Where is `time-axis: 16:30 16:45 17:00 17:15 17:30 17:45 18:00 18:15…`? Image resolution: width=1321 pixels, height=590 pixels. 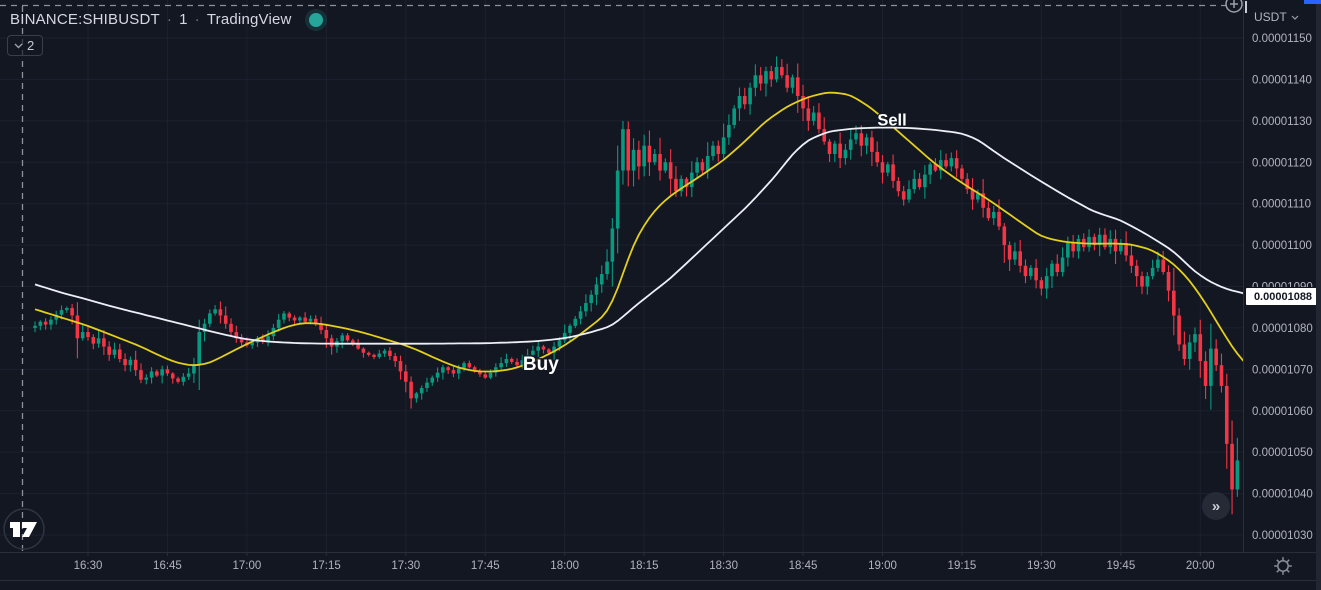
time-axis: 16:30 16:45 17:00 17:15 17:30 17:45 18:00 18:15… is located at coordinates (644, 562).